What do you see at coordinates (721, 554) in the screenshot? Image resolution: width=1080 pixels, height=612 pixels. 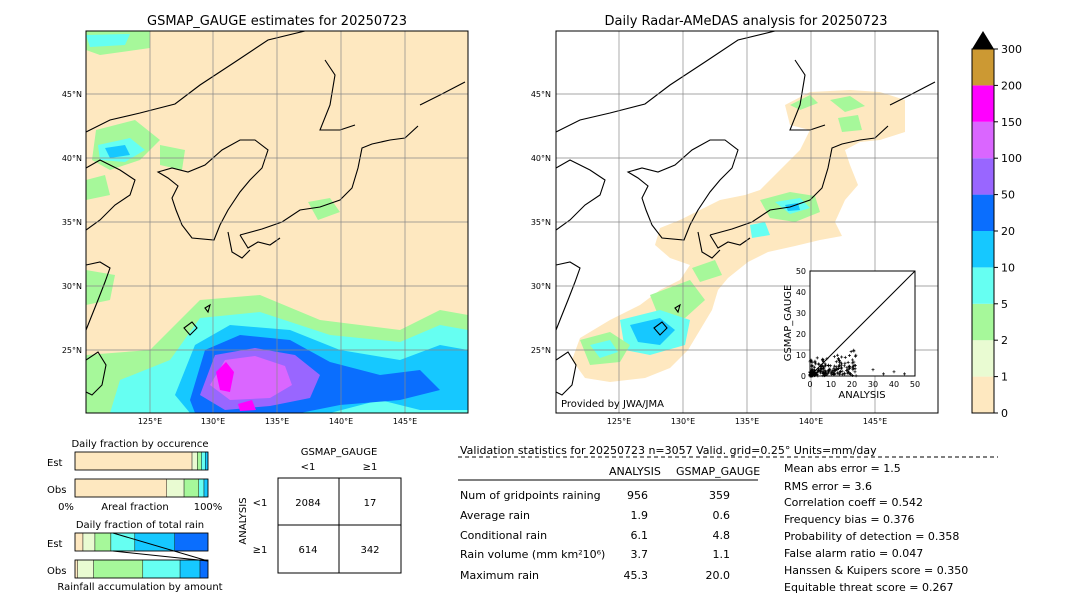 I see `validation-row-gsmap: 1.1` at bounding box center [721, 554].